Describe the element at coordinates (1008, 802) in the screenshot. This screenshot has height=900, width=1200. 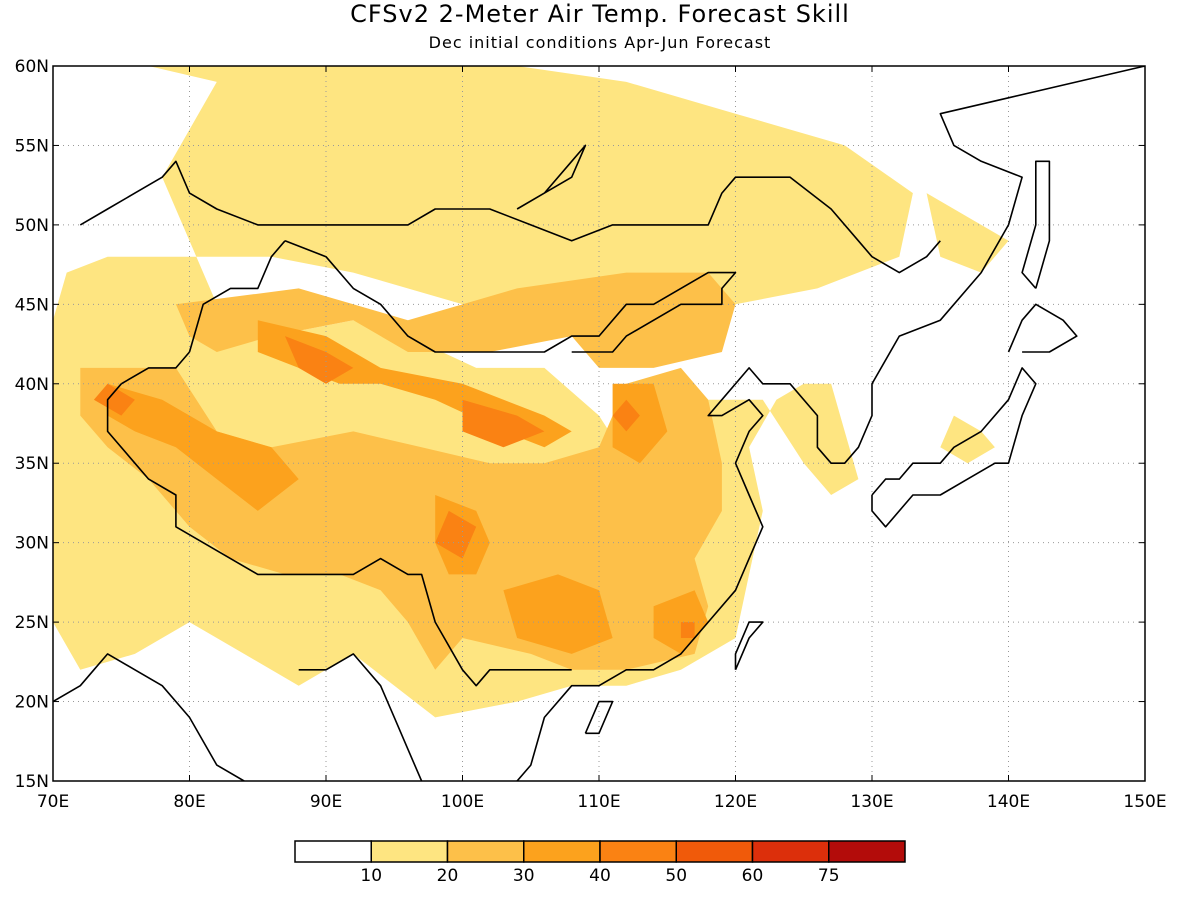
I see `x-tick-label: 140E` at that location.